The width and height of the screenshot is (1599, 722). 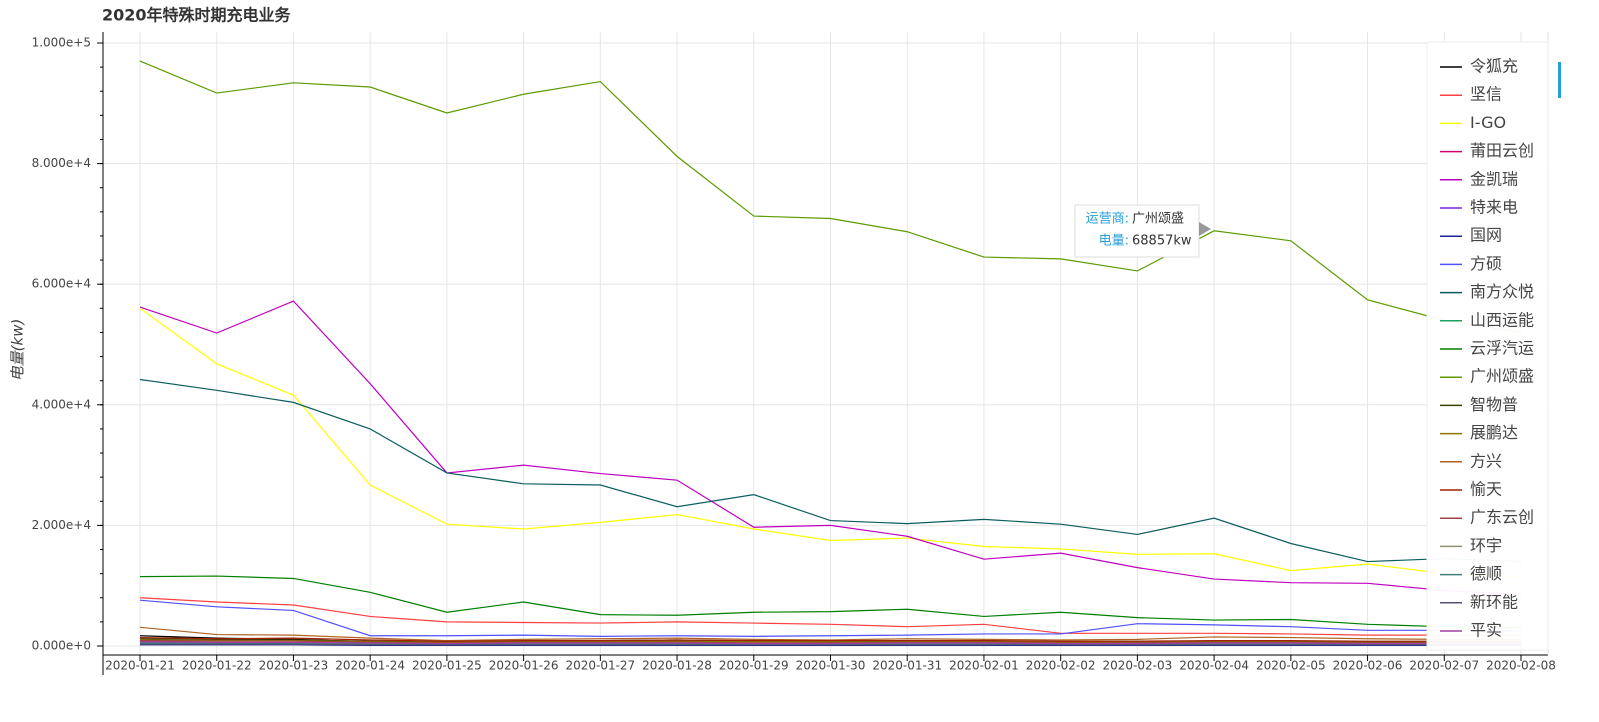 What do you see at coordinates (831, 666) in the screenshot?
I see `x-tick-label: 2020-01-30` at bounding box center [831, 666].